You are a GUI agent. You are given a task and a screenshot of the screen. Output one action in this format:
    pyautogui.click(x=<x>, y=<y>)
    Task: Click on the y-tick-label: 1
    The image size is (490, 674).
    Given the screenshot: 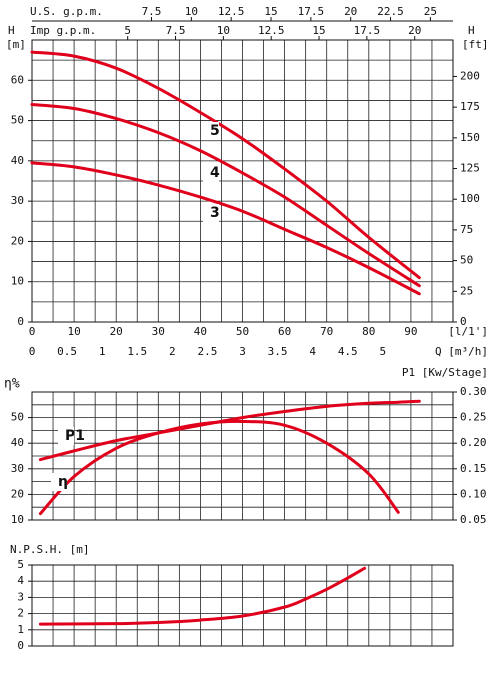 What is the action you would take?
    pyautogui.click(x=20, y=629)
    